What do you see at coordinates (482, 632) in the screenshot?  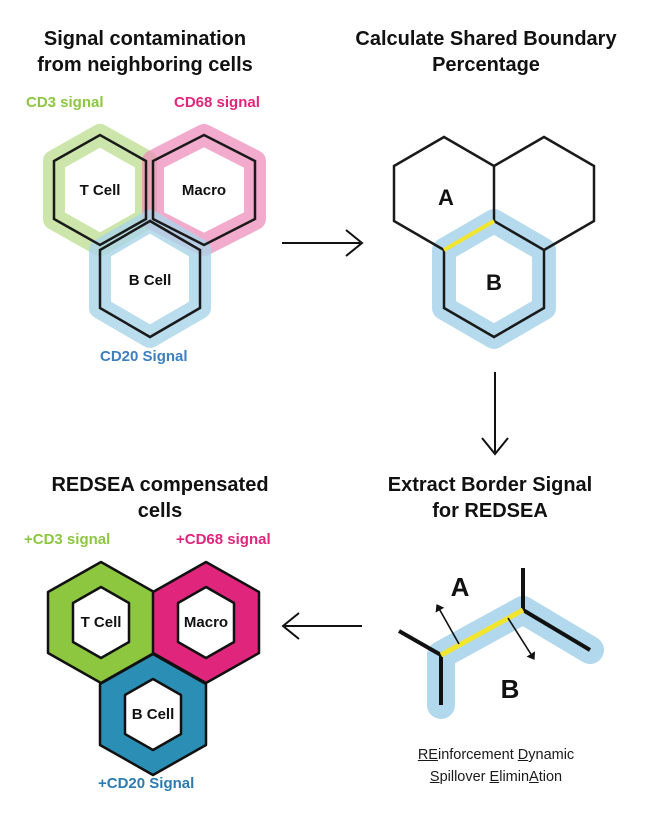 I see `border-segment-highlight` at bounding box center [482, 632].